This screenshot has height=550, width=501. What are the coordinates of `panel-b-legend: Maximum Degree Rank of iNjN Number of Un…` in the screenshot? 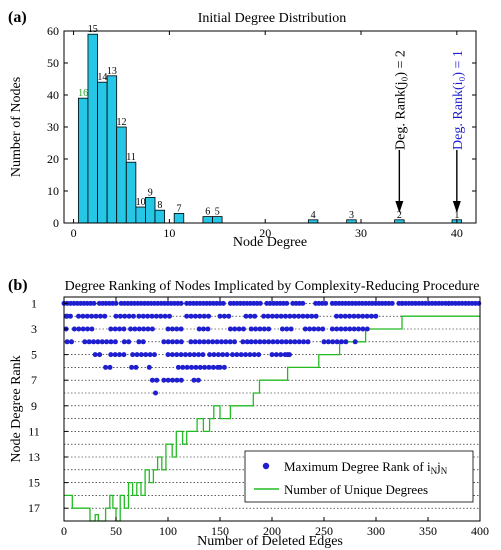 It's located at (359, 476).